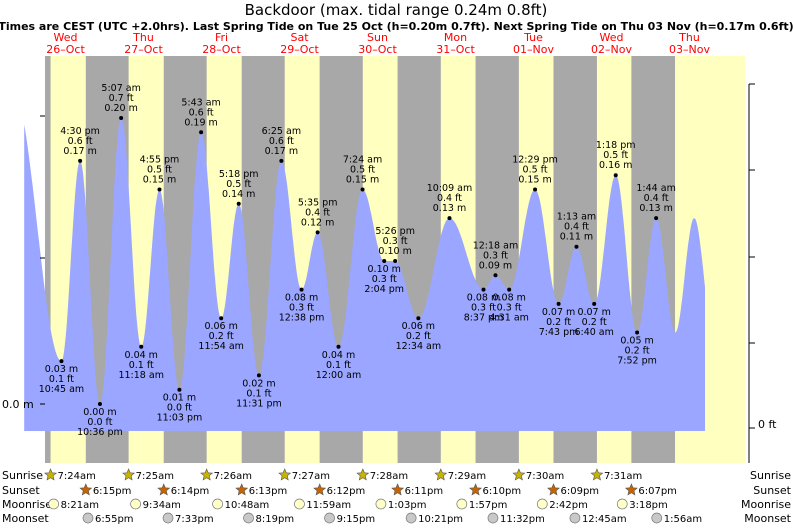 The width and height of the screenshot is (793, 529). Describe the element at coordinates (689, 37) in the screenshot. I see `day-header-dow: Thu` at that location.